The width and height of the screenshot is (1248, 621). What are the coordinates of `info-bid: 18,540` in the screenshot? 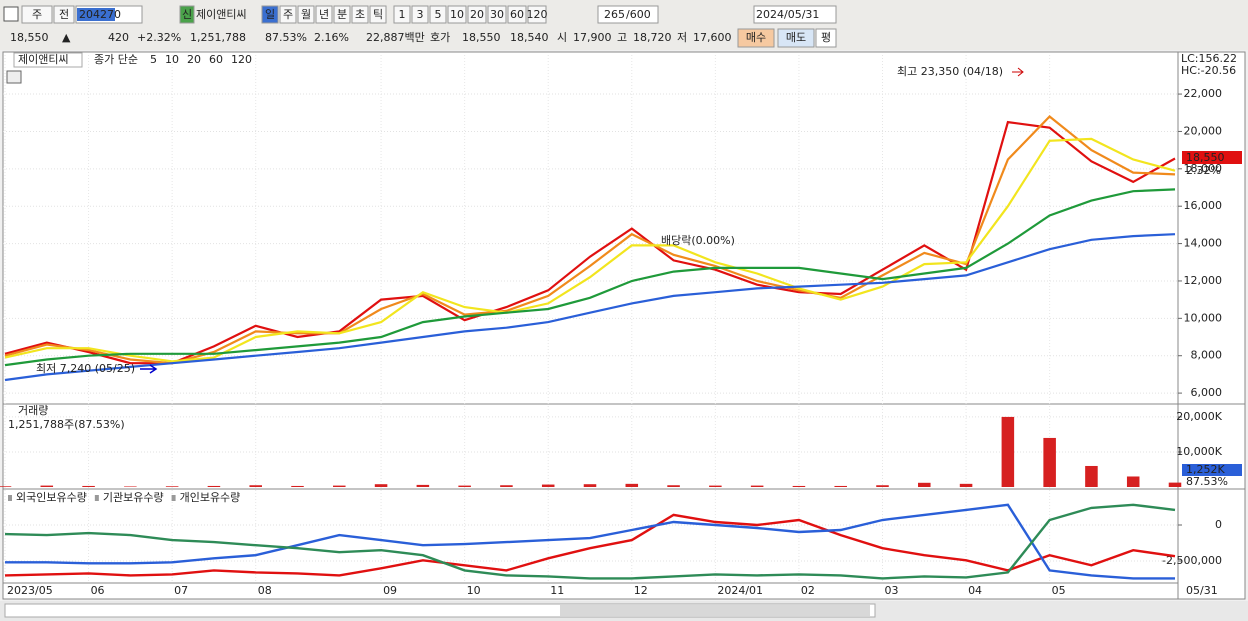 It's located at (529, 37).